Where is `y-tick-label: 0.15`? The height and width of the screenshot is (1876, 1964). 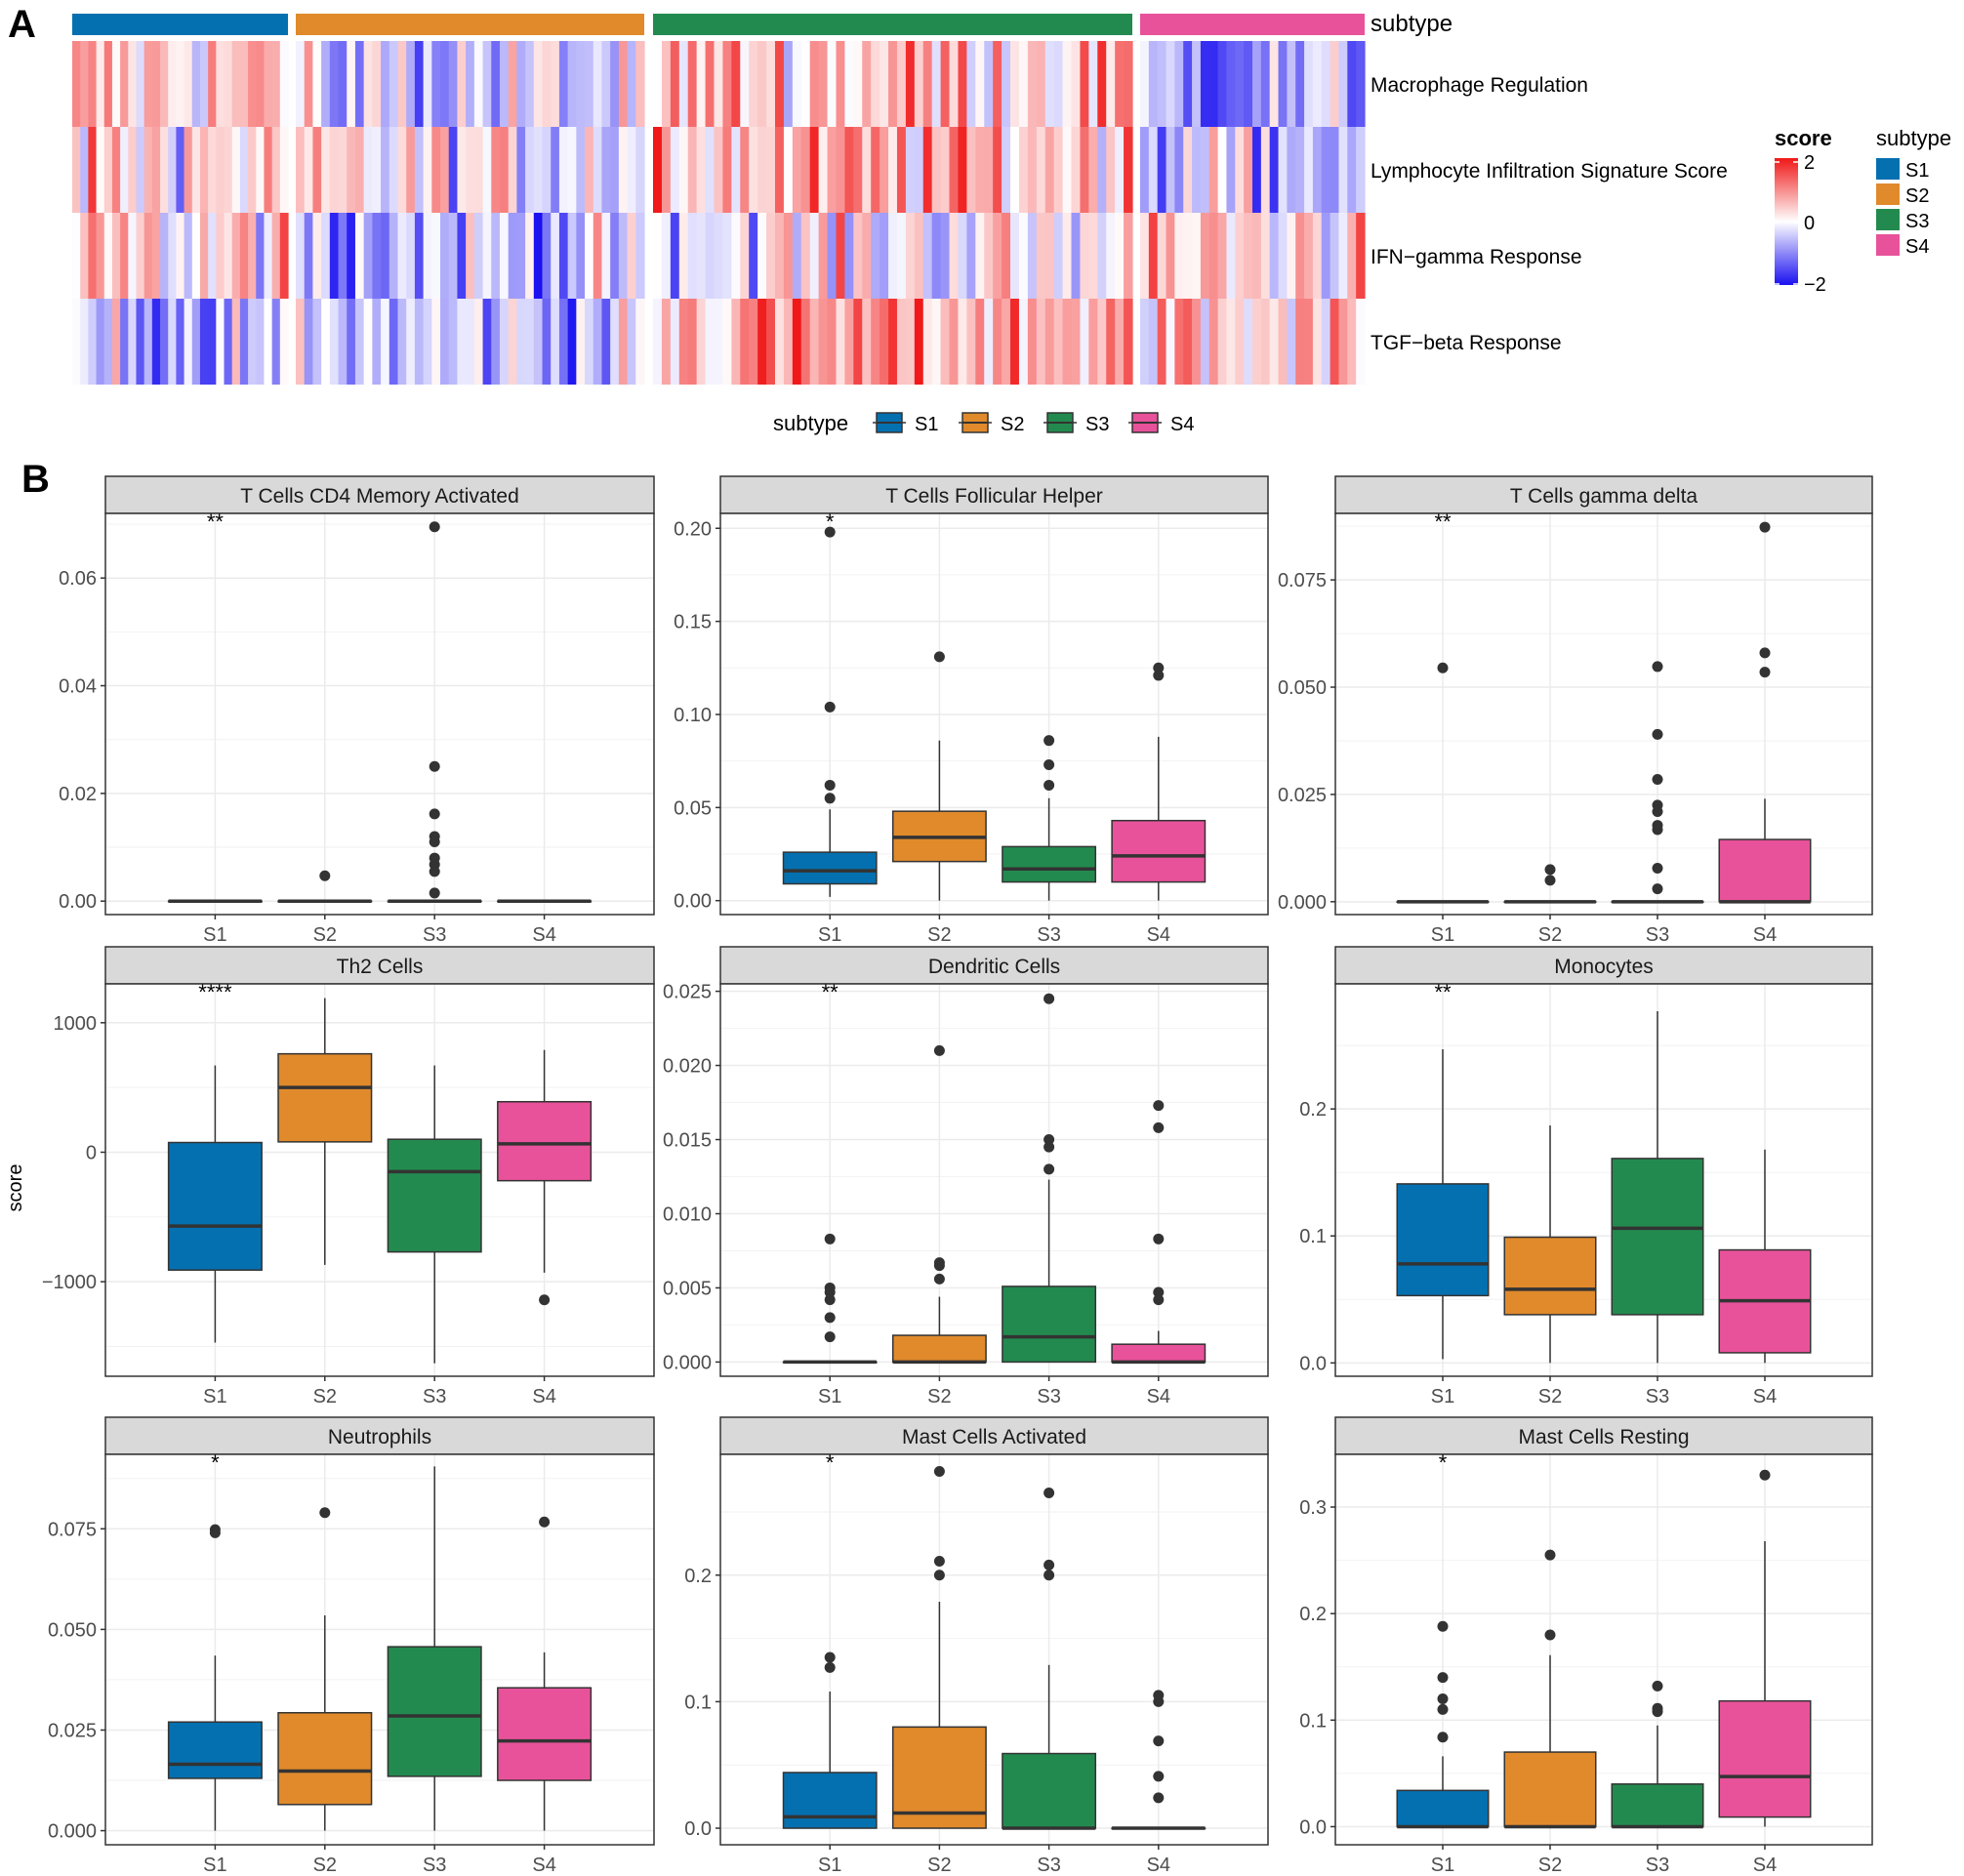
y-tick-label: 0.15 is located at coordinates (693, 622).